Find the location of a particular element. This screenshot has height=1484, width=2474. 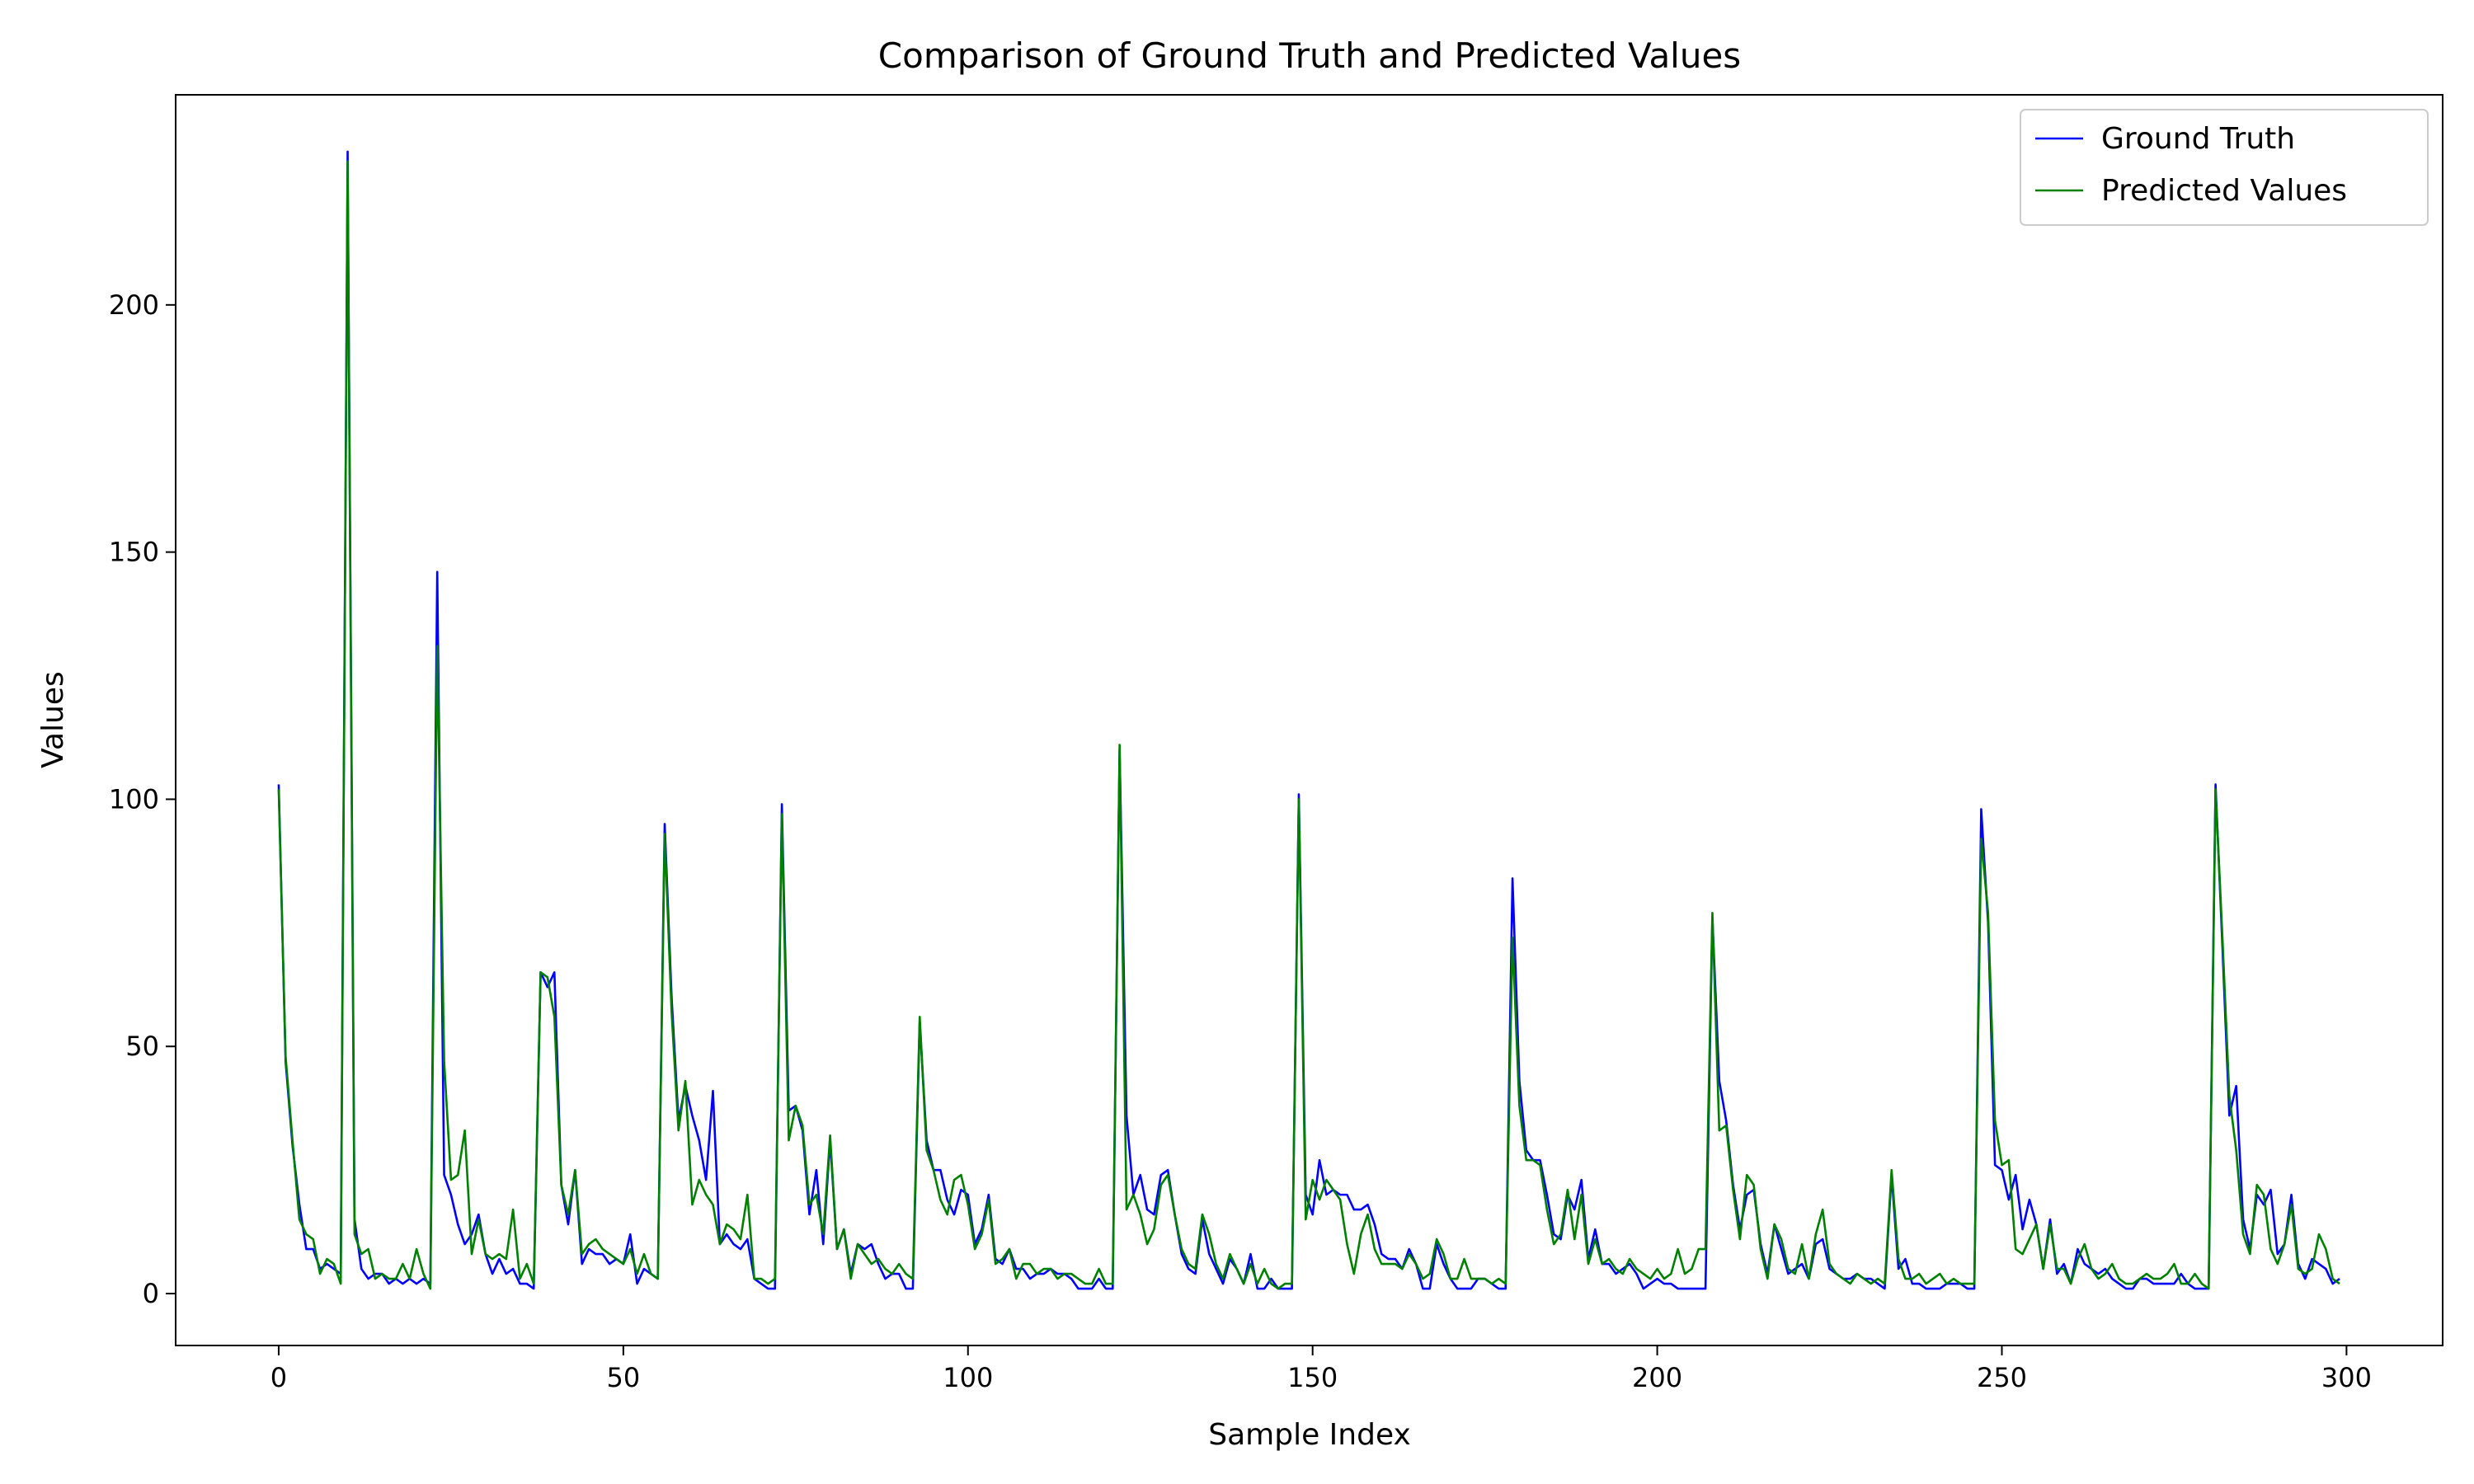

y-tick-label: 100 is located at coordinates (134, 799).